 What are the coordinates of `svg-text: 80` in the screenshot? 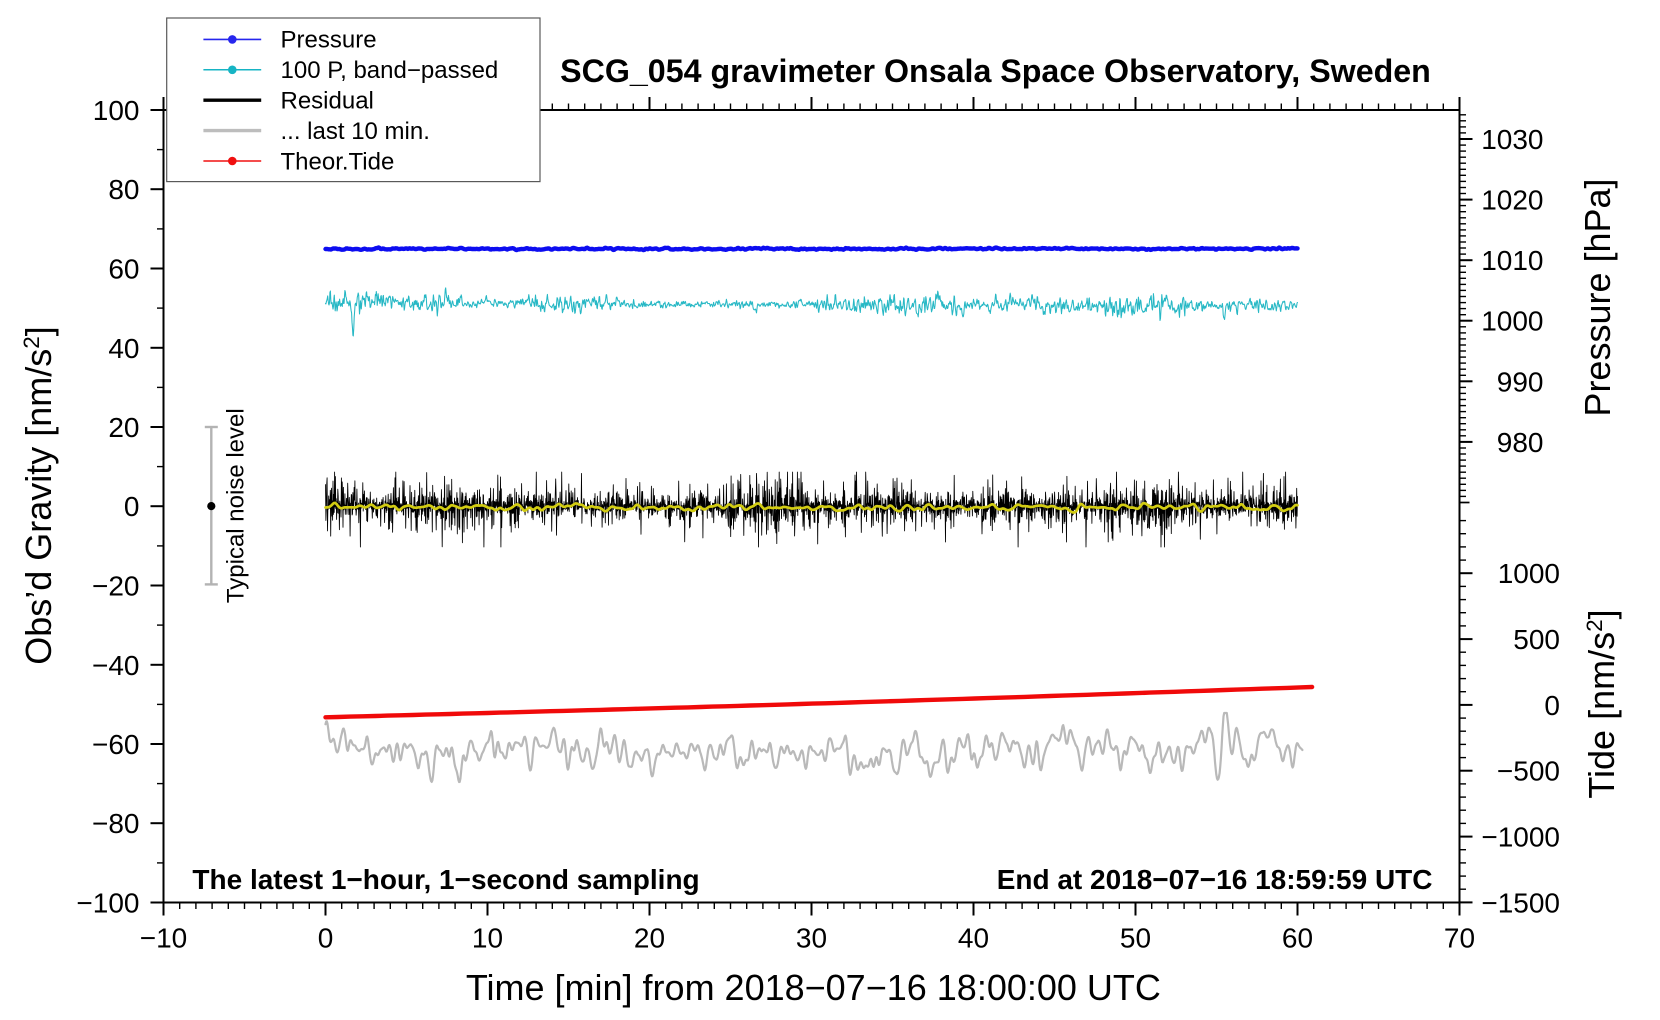 It's located at (123, 189).